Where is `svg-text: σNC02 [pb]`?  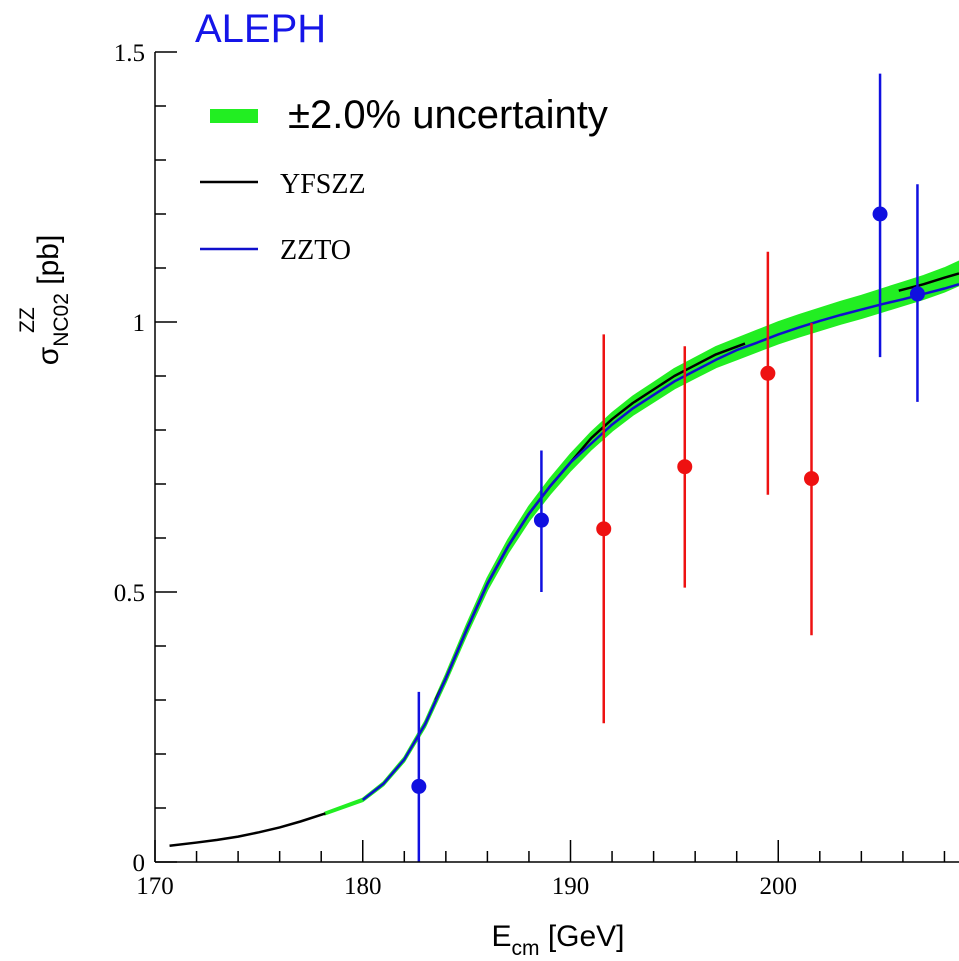
svg-text: σNC02 [pb] is located at coordinates (52, 300).